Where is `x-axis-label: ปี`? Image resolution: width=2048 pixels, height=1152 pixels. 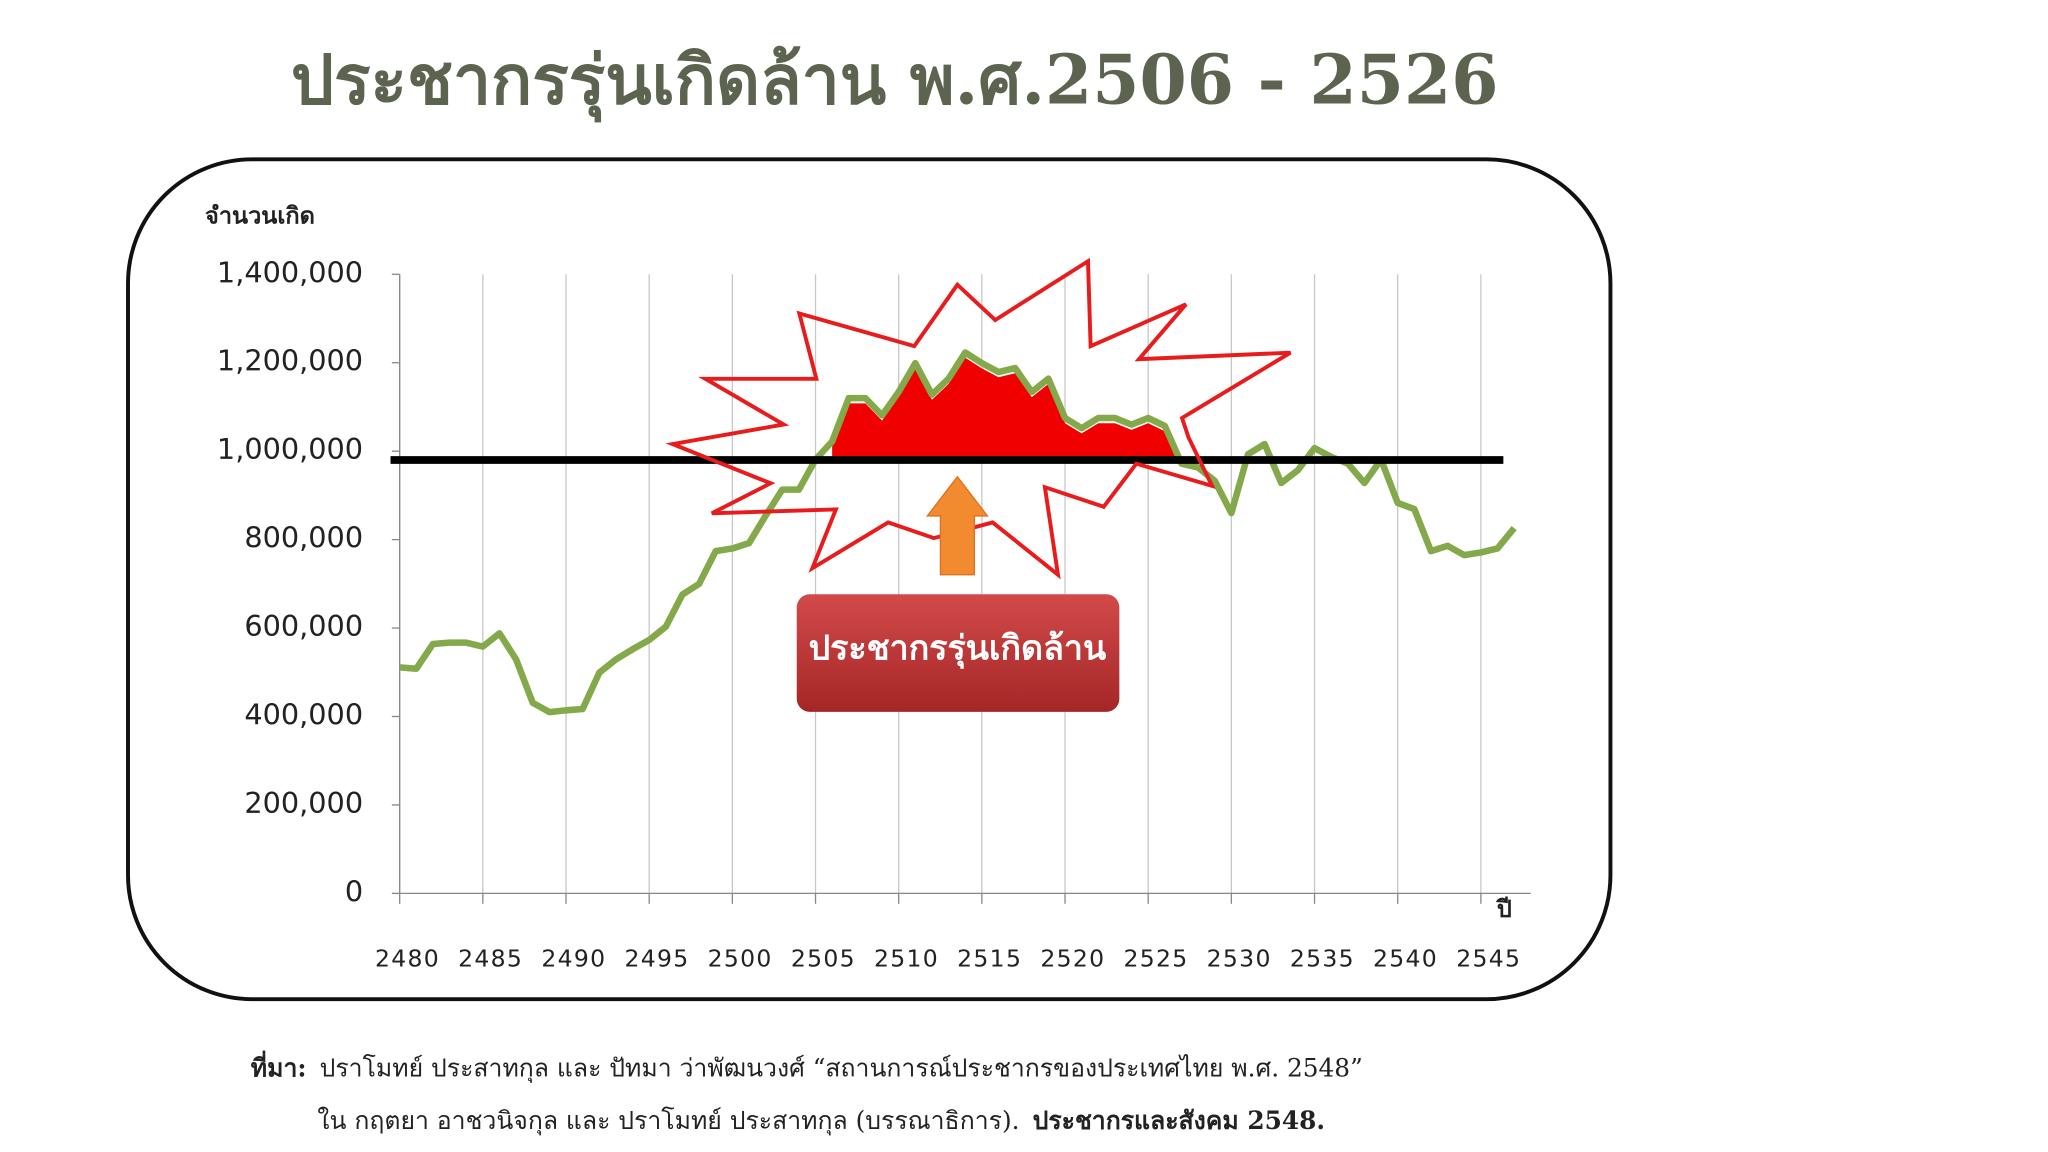
x-axis-label: ปี is located at coordinates (1503, 909).